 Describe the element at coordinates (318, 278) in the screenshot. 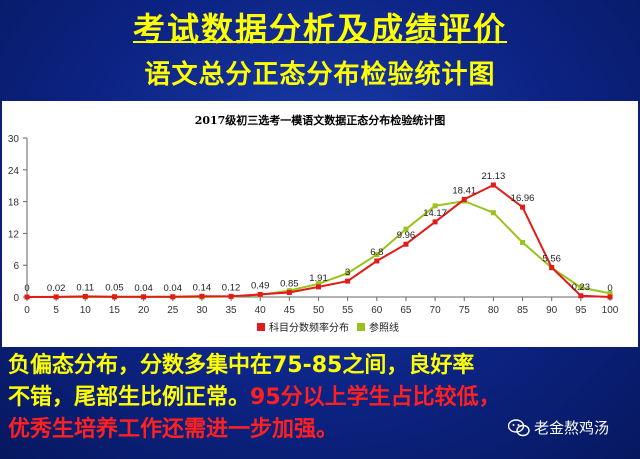

I see `data-label: 1.91` at that location.